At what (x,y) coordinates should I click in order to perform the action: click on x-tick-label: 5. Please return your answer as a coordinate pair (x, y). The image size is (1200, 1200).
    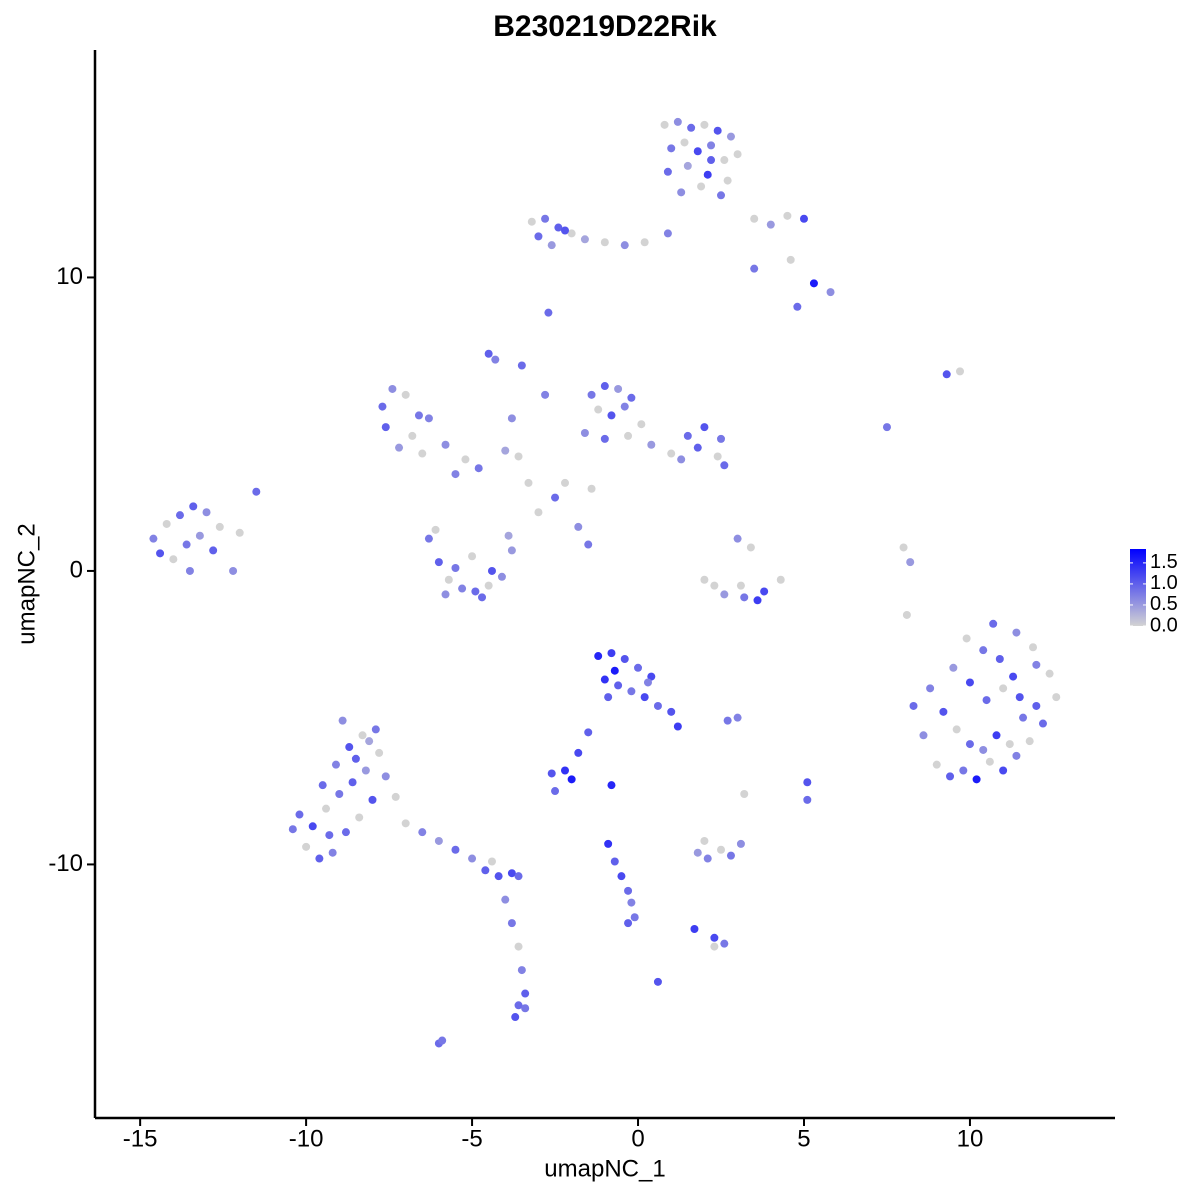
    Looking at the image, I should click on (803, 1138).